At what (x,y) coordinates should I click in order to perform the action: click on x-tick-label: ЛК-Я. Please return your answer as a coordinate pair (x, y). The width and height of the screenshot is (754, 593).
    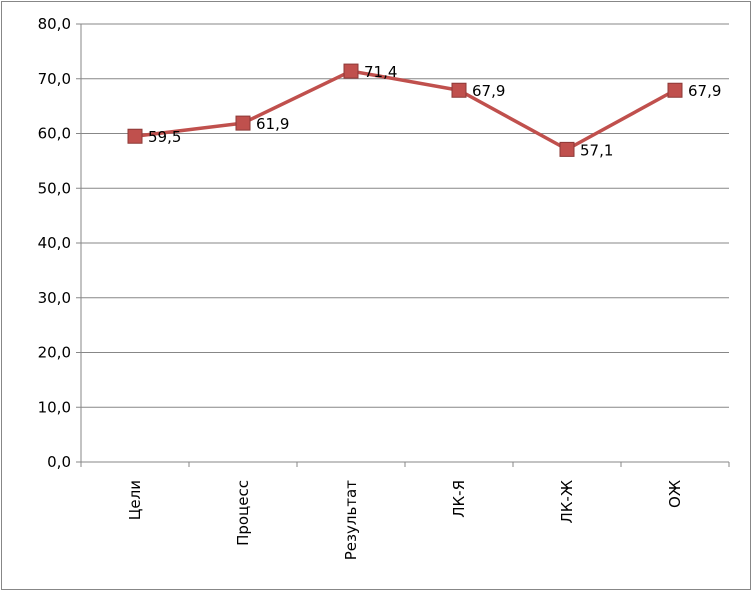
    Looking at the image, I should click on (459, 499).